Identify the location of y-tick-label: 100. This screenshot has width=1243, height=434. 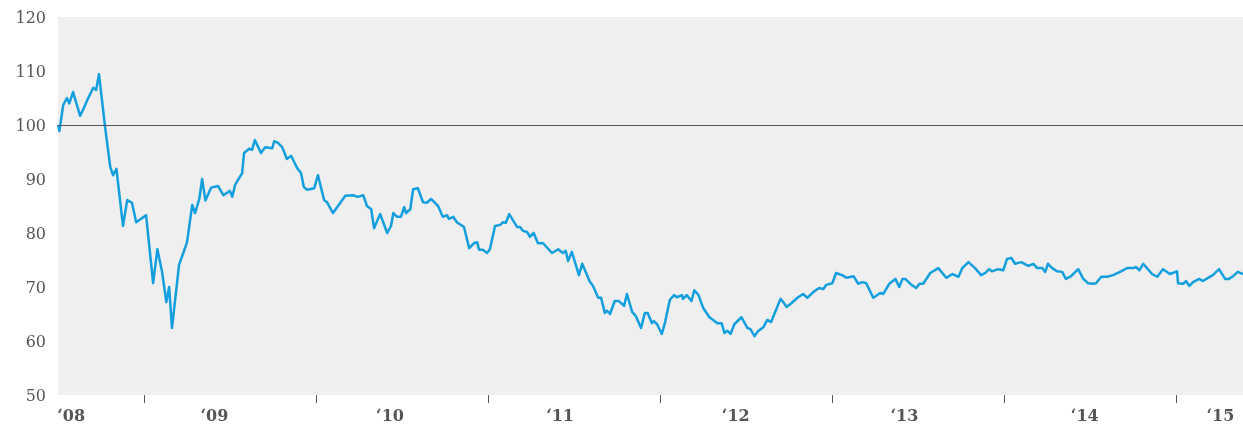
(30, 125).